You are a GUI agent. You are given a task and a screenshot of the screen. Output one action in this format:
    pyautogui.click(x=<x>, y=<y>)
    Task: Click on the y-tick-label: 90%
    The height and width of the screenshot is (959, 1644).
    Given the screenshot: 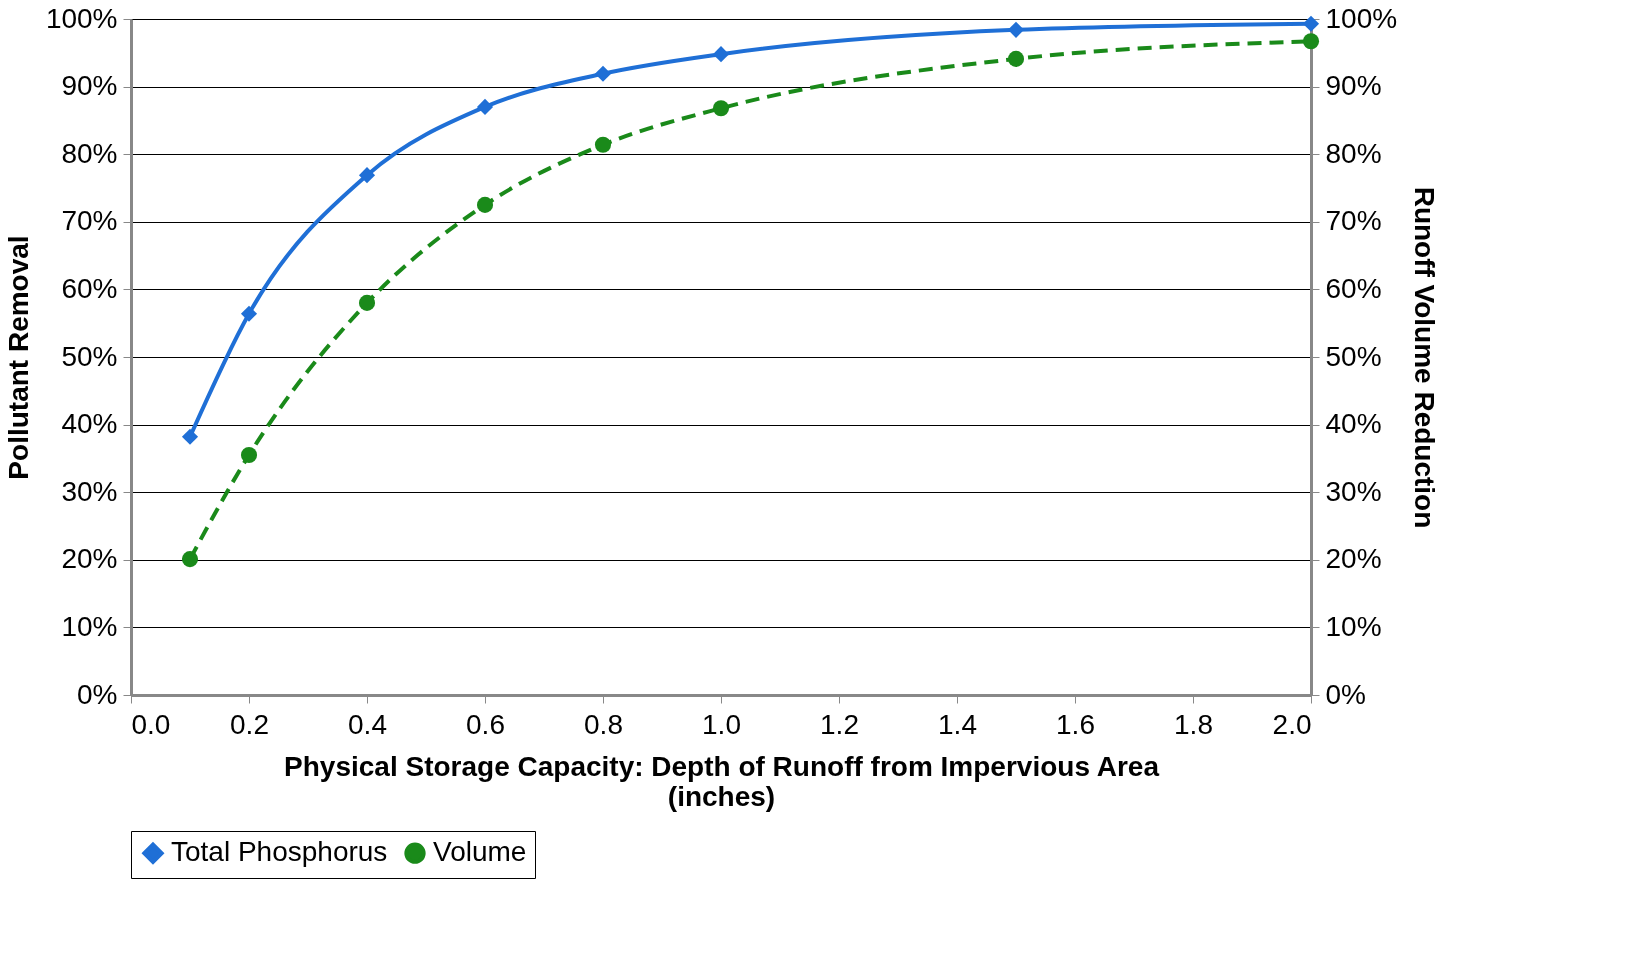 What is the action you would take?
    pyautogui.click(x=89, y=86)
    